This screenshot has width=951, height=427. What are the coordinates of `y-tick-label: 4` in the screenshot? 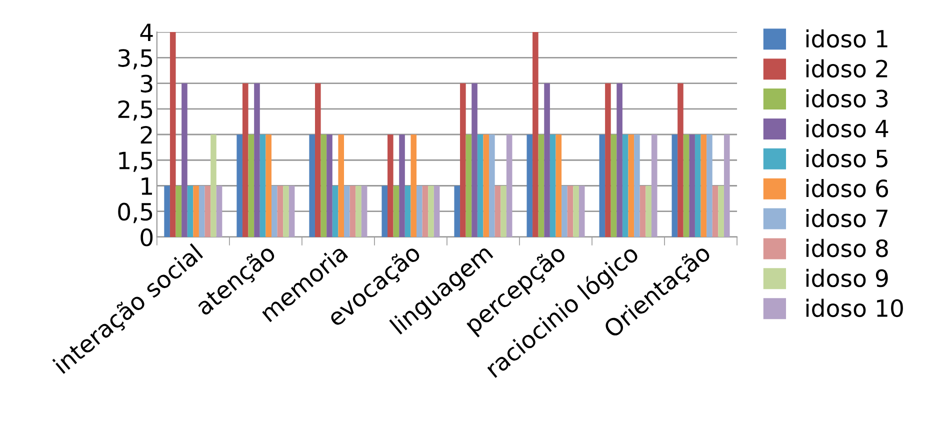 It's located at (146, 32).